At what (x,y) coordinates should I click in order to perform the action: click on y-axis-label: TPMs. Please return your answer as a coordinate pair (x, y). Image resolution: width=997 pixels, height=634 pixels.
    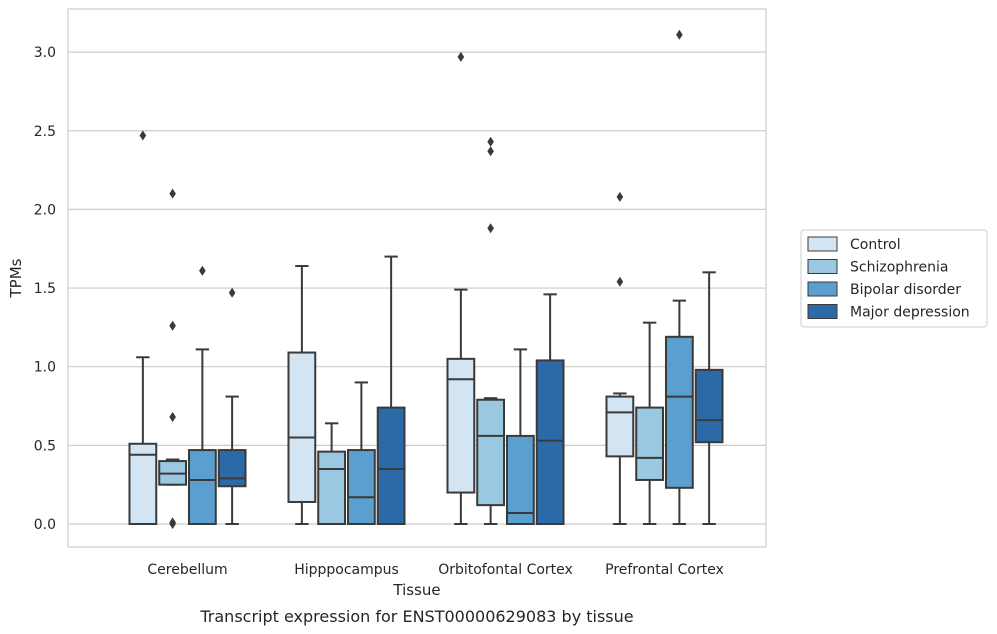
    Looking at the image, I should click on (16, 278).